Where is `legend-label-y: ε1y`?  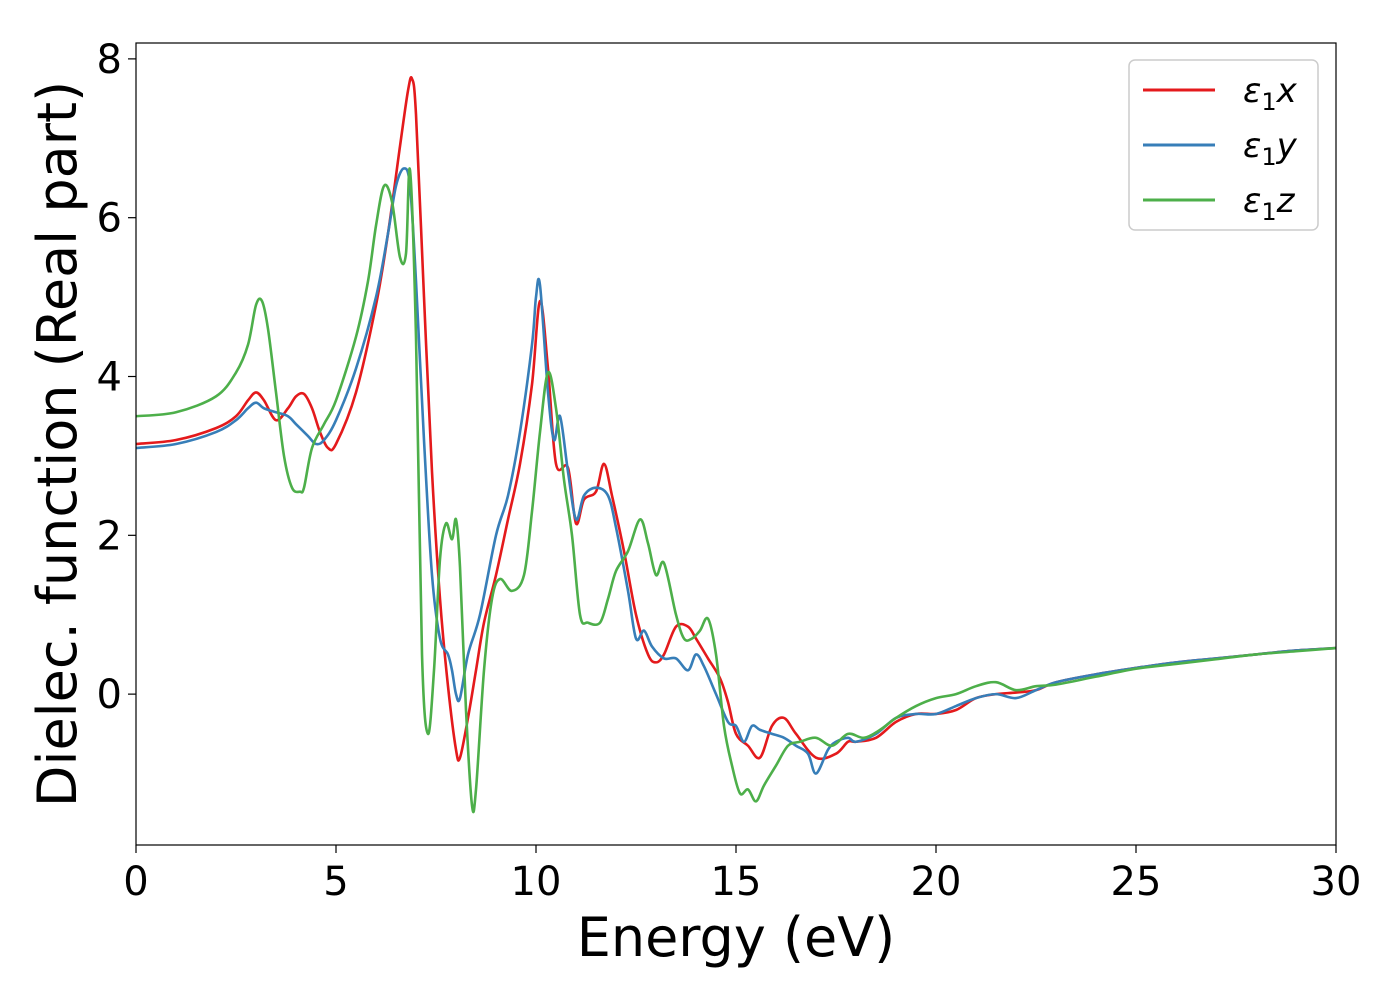
legend-label-y: ε1y is located at coordinates (1270, 148).